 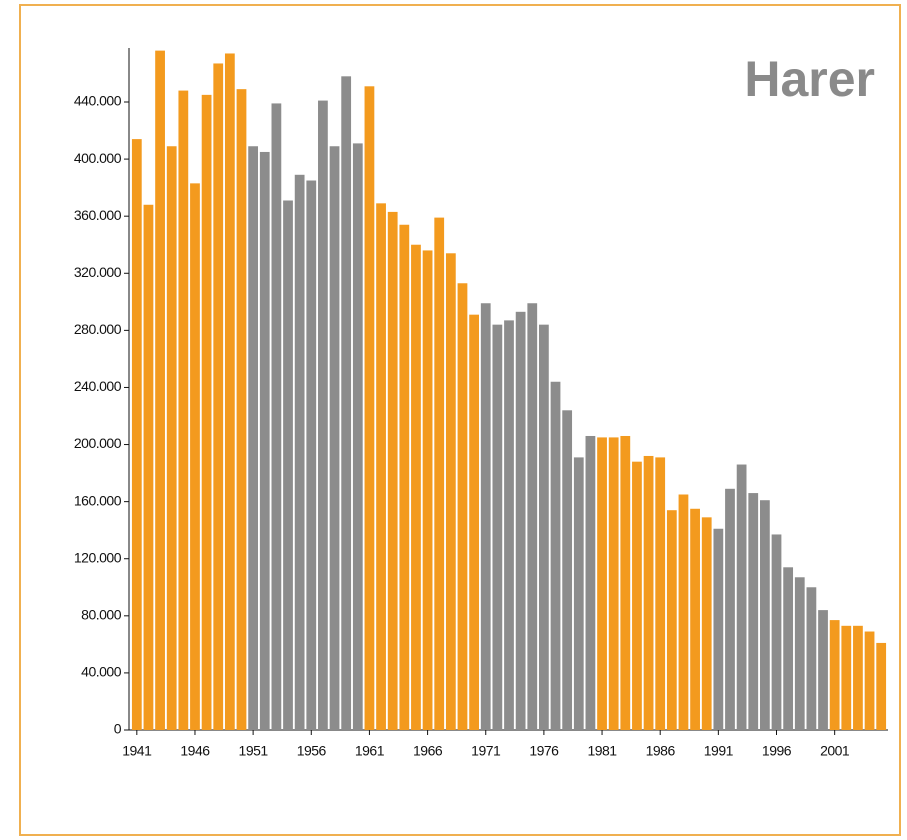 What do you see at coordinates (101, 615) in the screenshot?
I see `y-tick-label: 80.000` at bounding box center [101, 615].